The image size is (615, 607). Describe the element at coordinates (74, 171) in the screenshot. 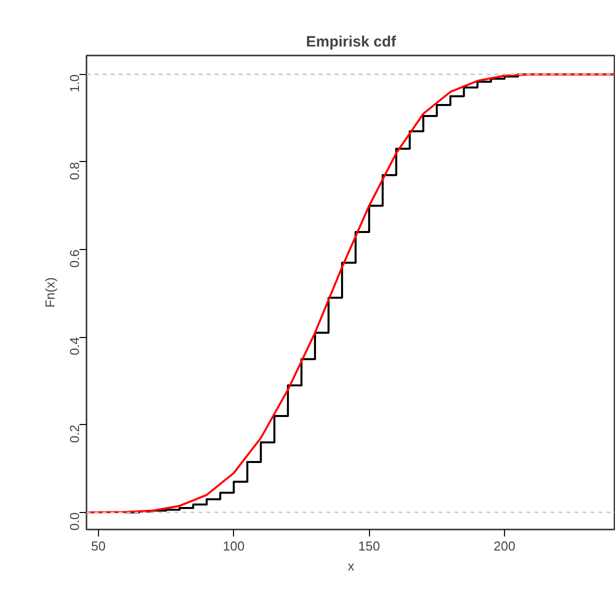

I see `y-tick-label: 0.8` at that location.